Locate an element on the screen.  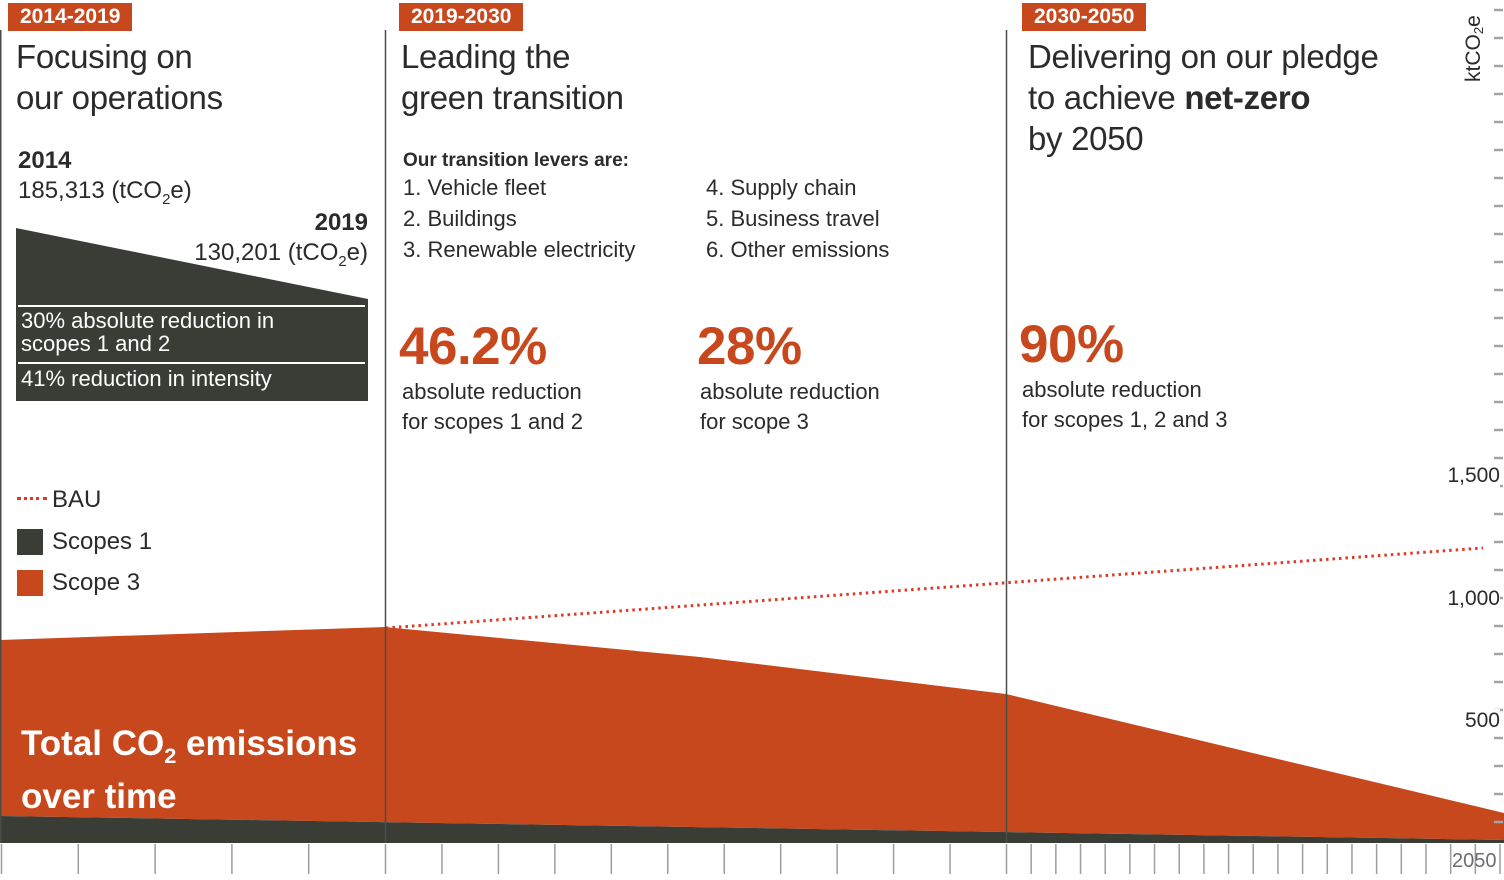
scopes1-band is located at coordinates (752, 829).